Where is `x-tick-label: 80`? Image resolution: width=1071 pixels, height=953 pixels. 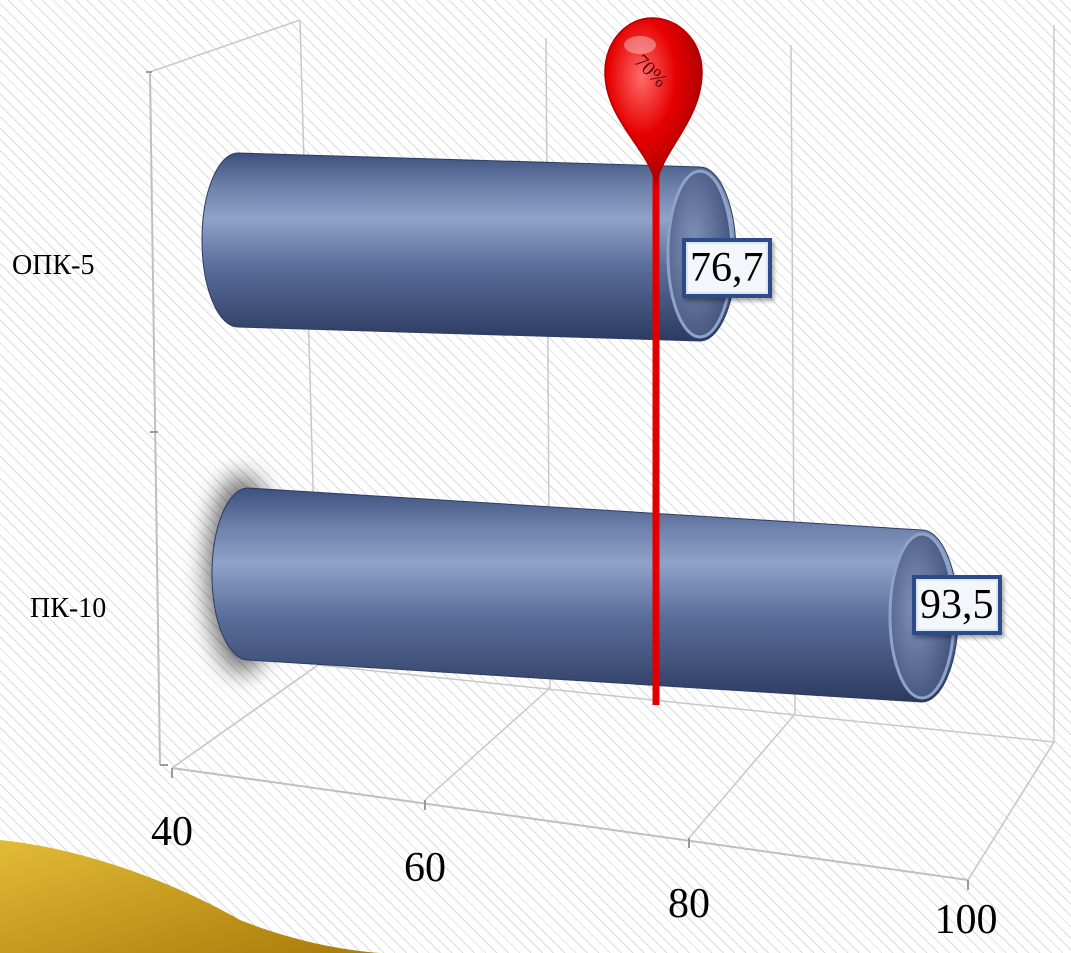 x-tick-label: 80 is located at coordinates (689, 904).